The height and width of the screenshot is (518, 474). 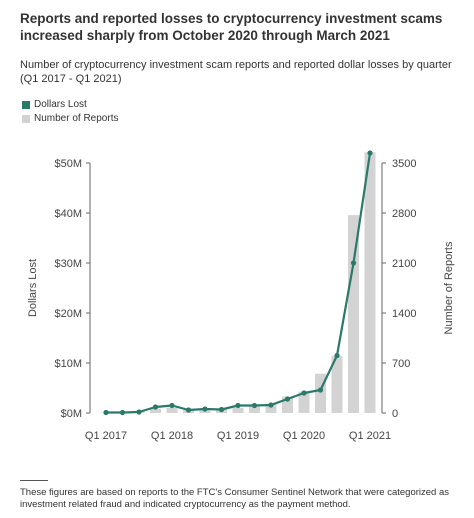 What do you see at coordinates (26, 105) in the screenshot?
I see `legend-swatch-line` at bounding box center [26, 105].